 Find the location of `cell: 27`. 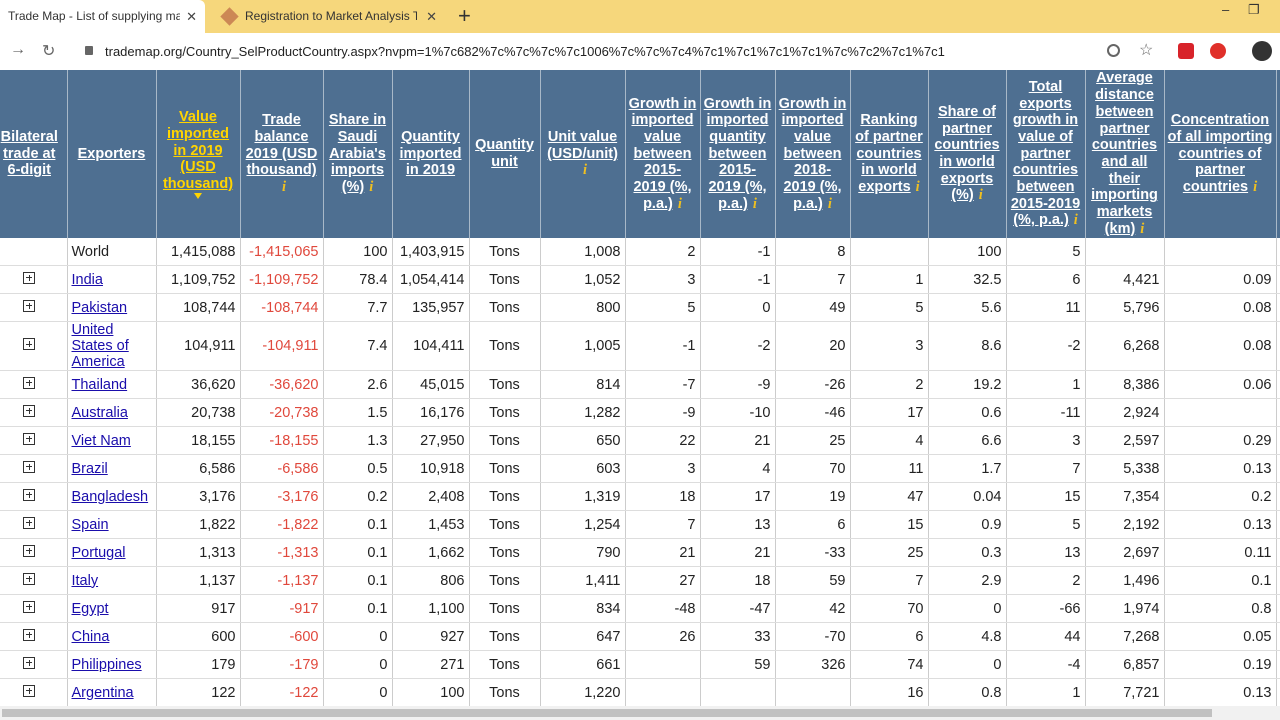

cell: 27 is located at coordinates (663, 580).